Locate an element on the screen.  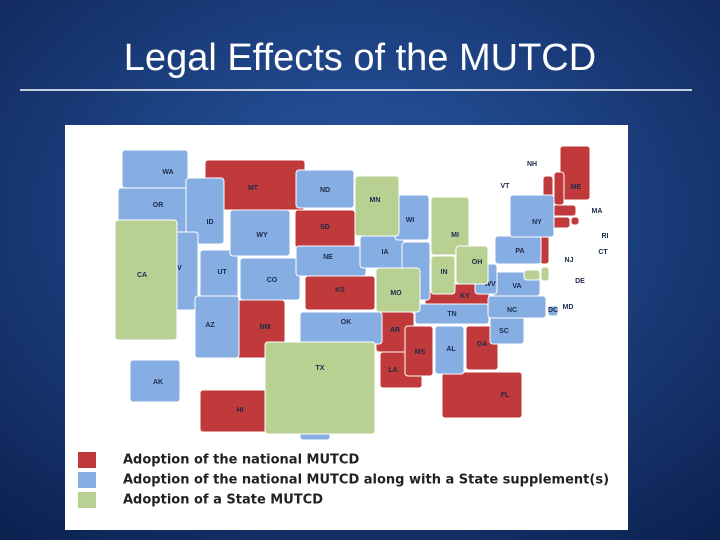
state-label: MI is located at coordinates (455, 235).